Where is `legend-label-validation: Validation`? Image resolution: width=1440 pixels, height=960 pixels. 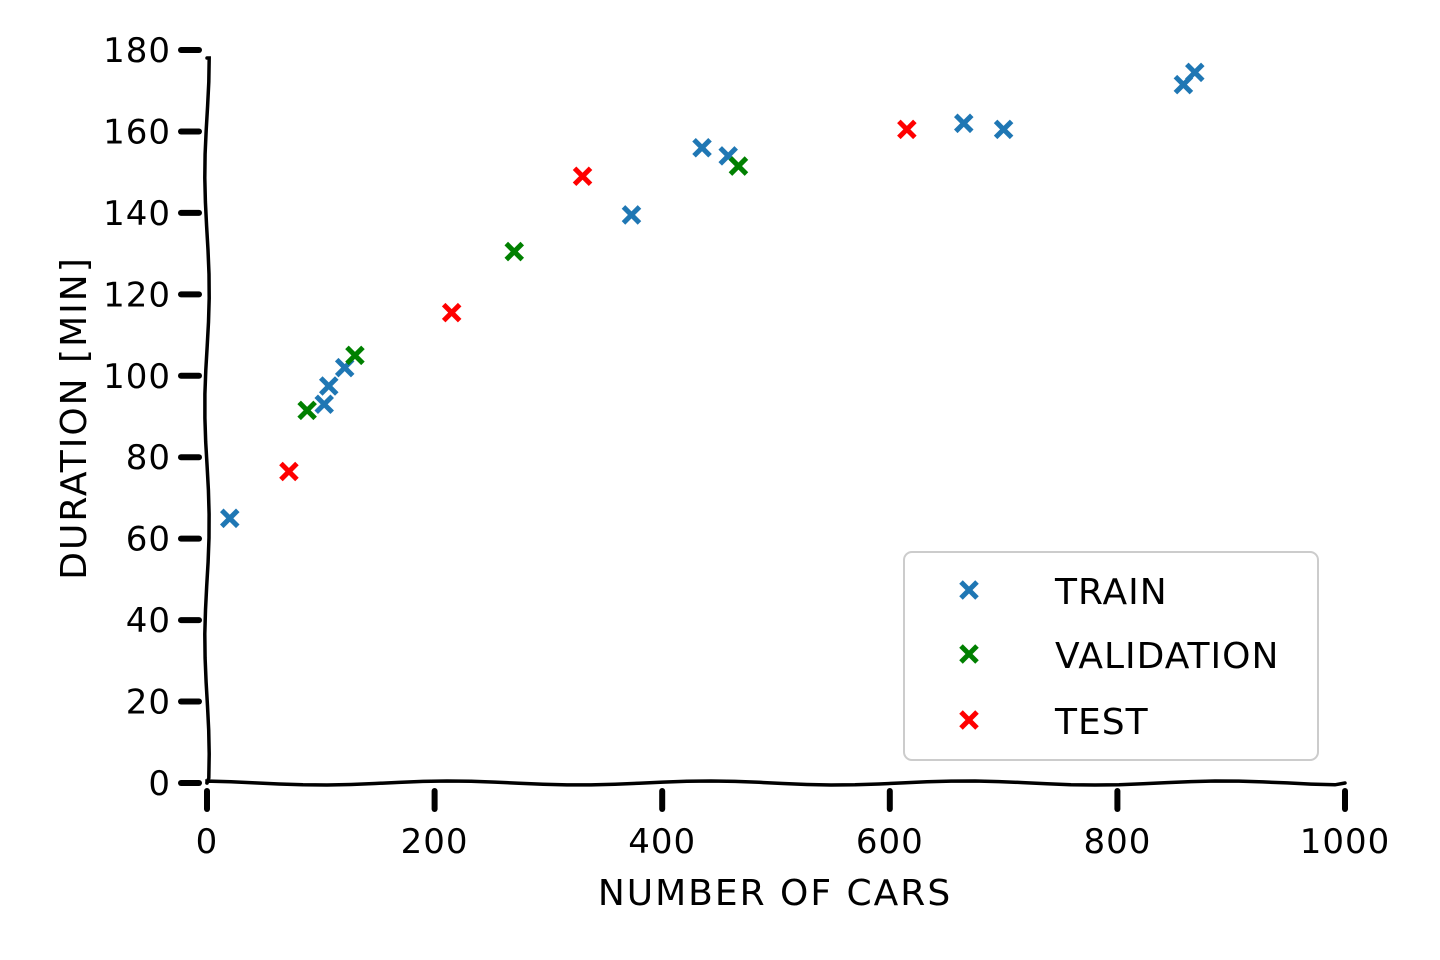 legend-label-validation: Validation is located at coordinates (1167, 656).